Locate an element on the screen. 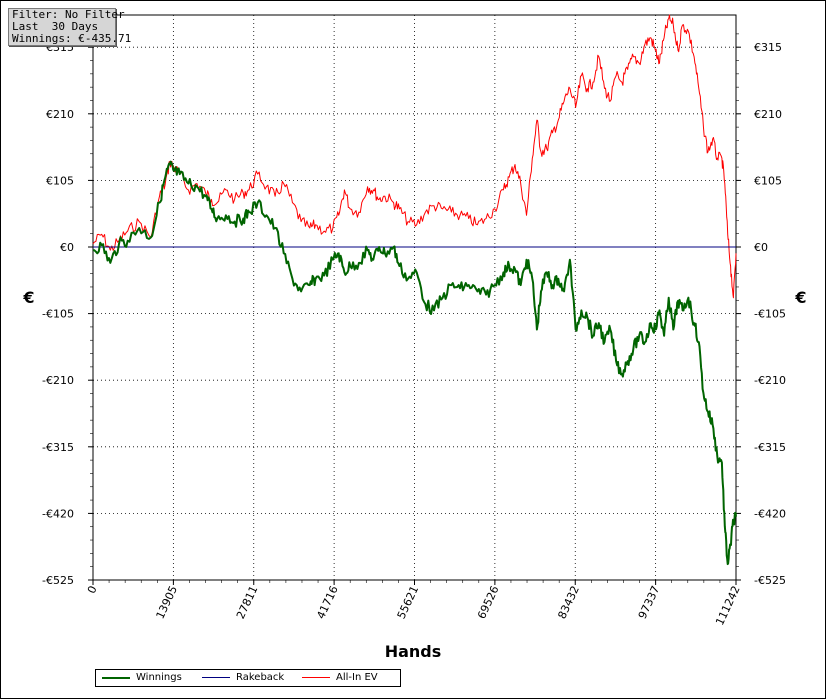 The width and height of the screenshot is (826, 700). y-tick-label-left: -€315 is located at coordinates (58, 447).